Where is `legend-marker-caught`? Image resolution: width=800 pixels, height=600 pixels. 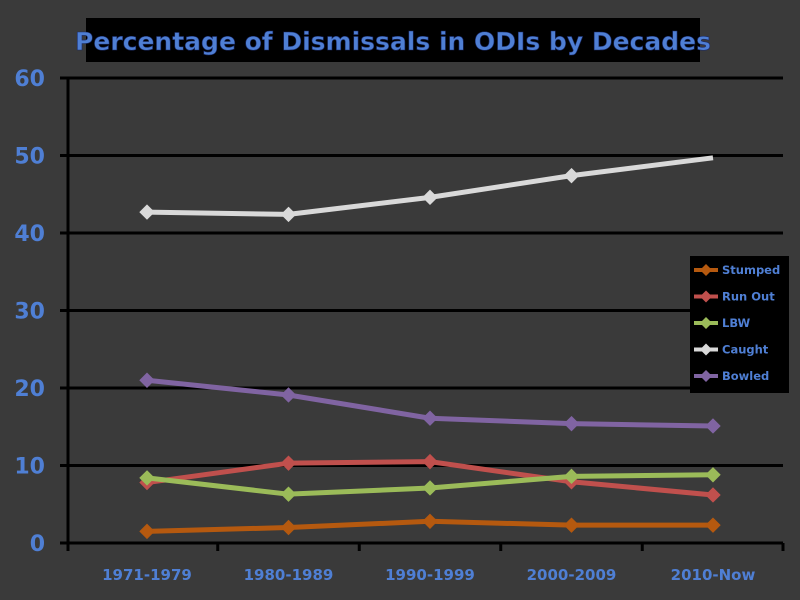 legend-marker-caught is located at coordinates (706, 349).